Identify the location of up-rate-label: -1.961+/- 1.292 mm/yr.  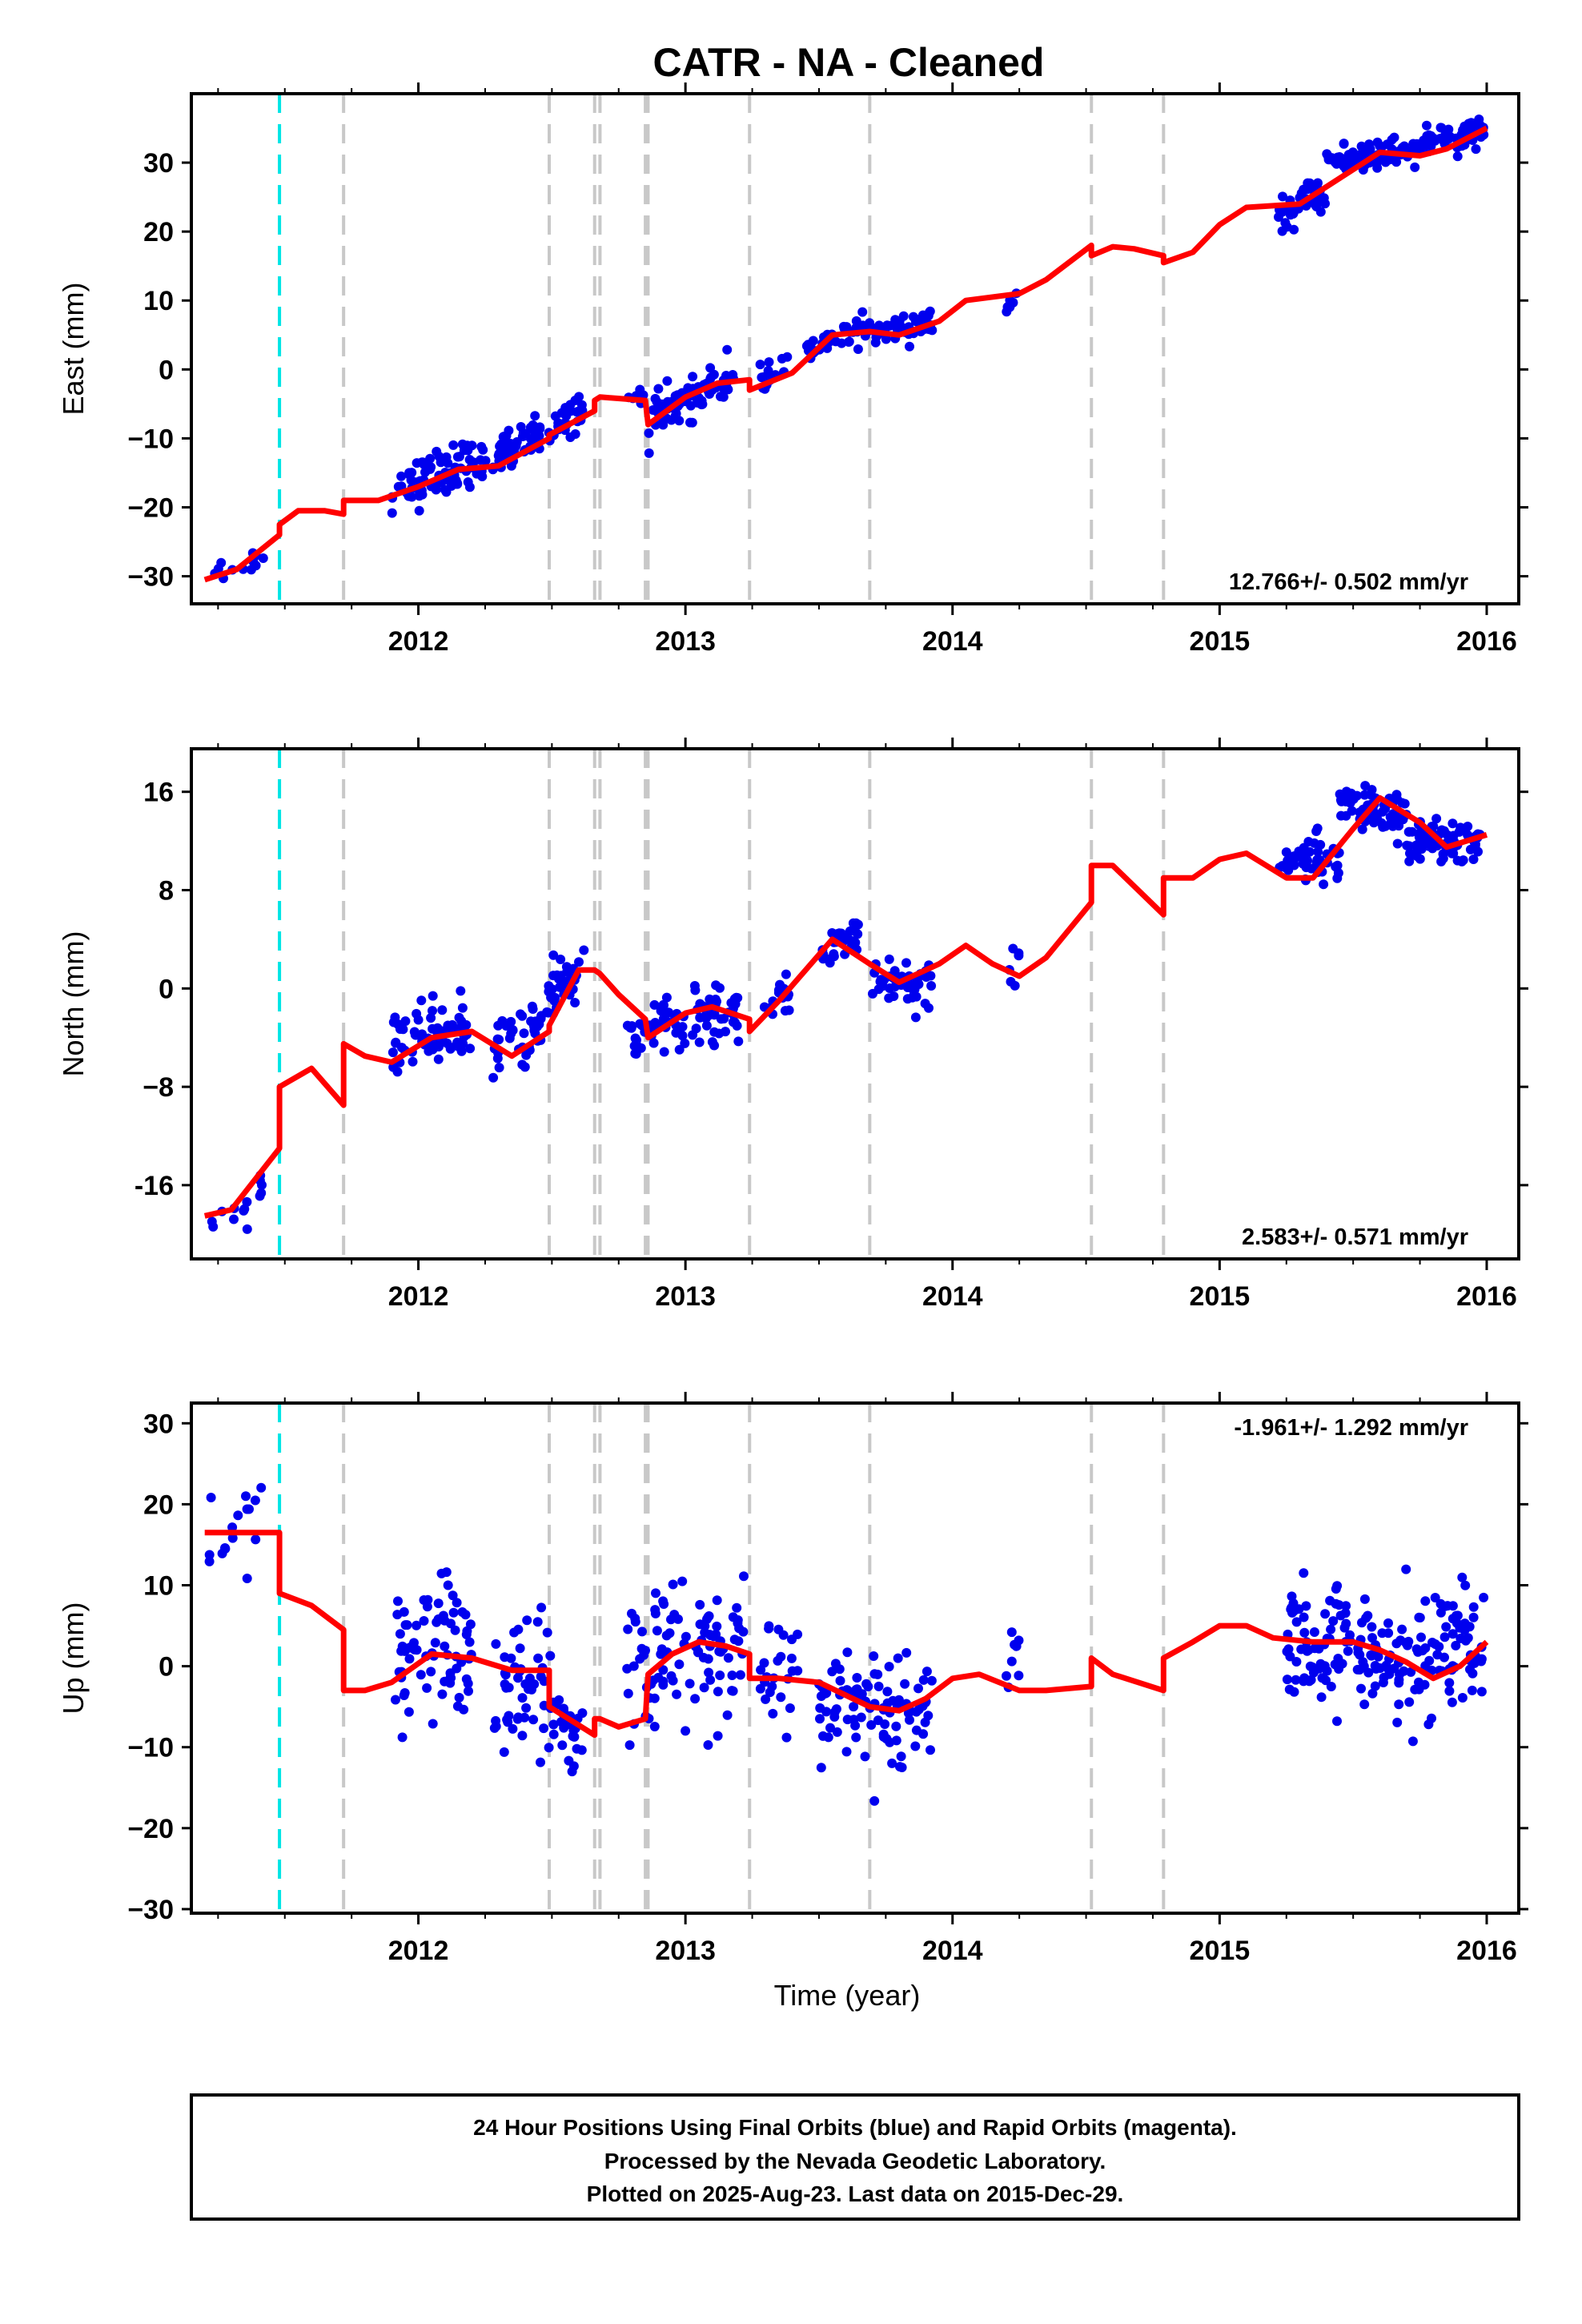
(1351, 1428).